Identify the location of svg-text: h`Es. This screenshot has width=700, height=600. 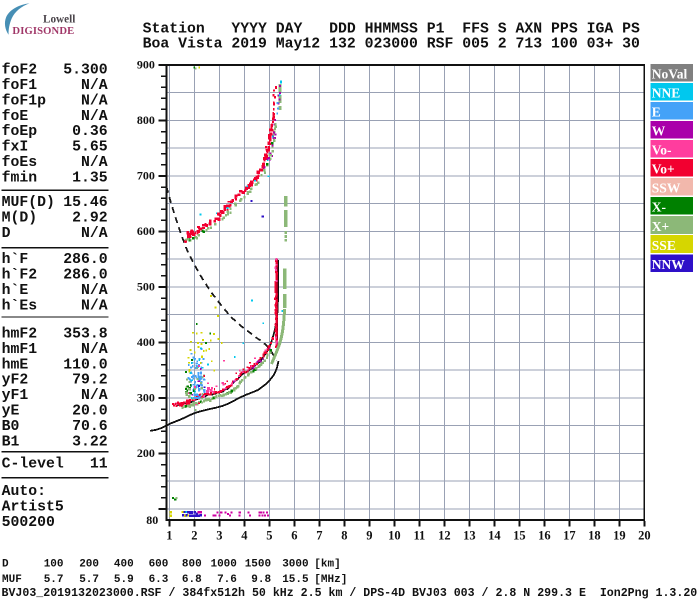
(20, 306).